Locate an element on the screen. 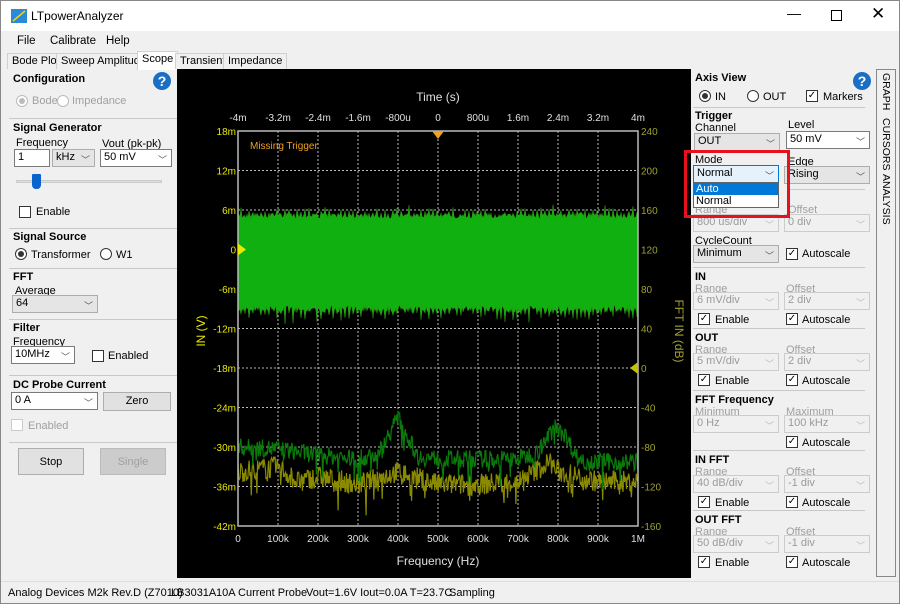 This screenshot has width=900, height=604. in_fft-enable-checkbox: ✓ is located at coordinates (704, 502).